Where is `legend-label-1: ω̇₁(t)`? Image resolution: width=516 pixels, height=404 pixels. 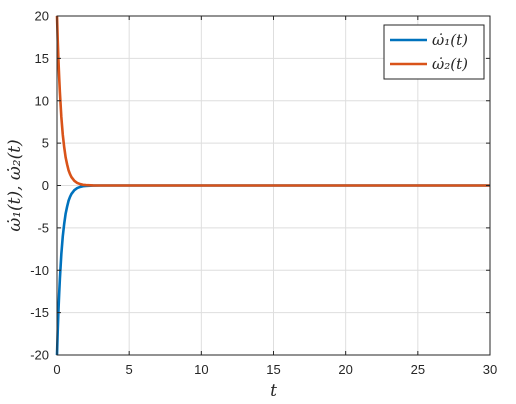
legend-label-1: ω̇₁(t) is located at coordinates (450, 40).